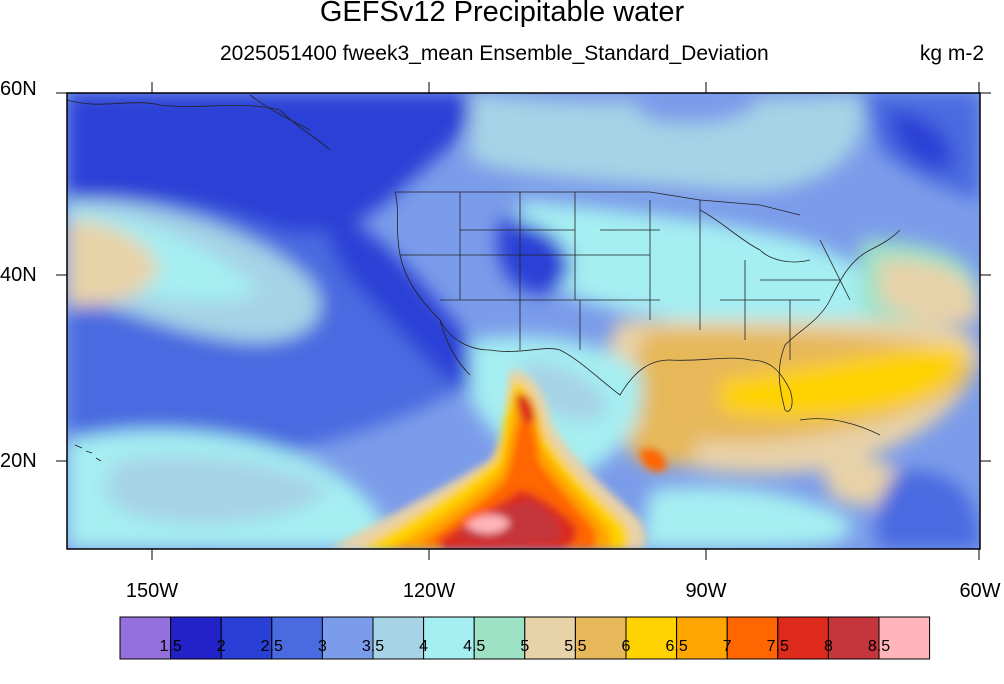 This screenshot has width=1004, height=684. I want to click on colorbar-label: 7, so click(727, 646).